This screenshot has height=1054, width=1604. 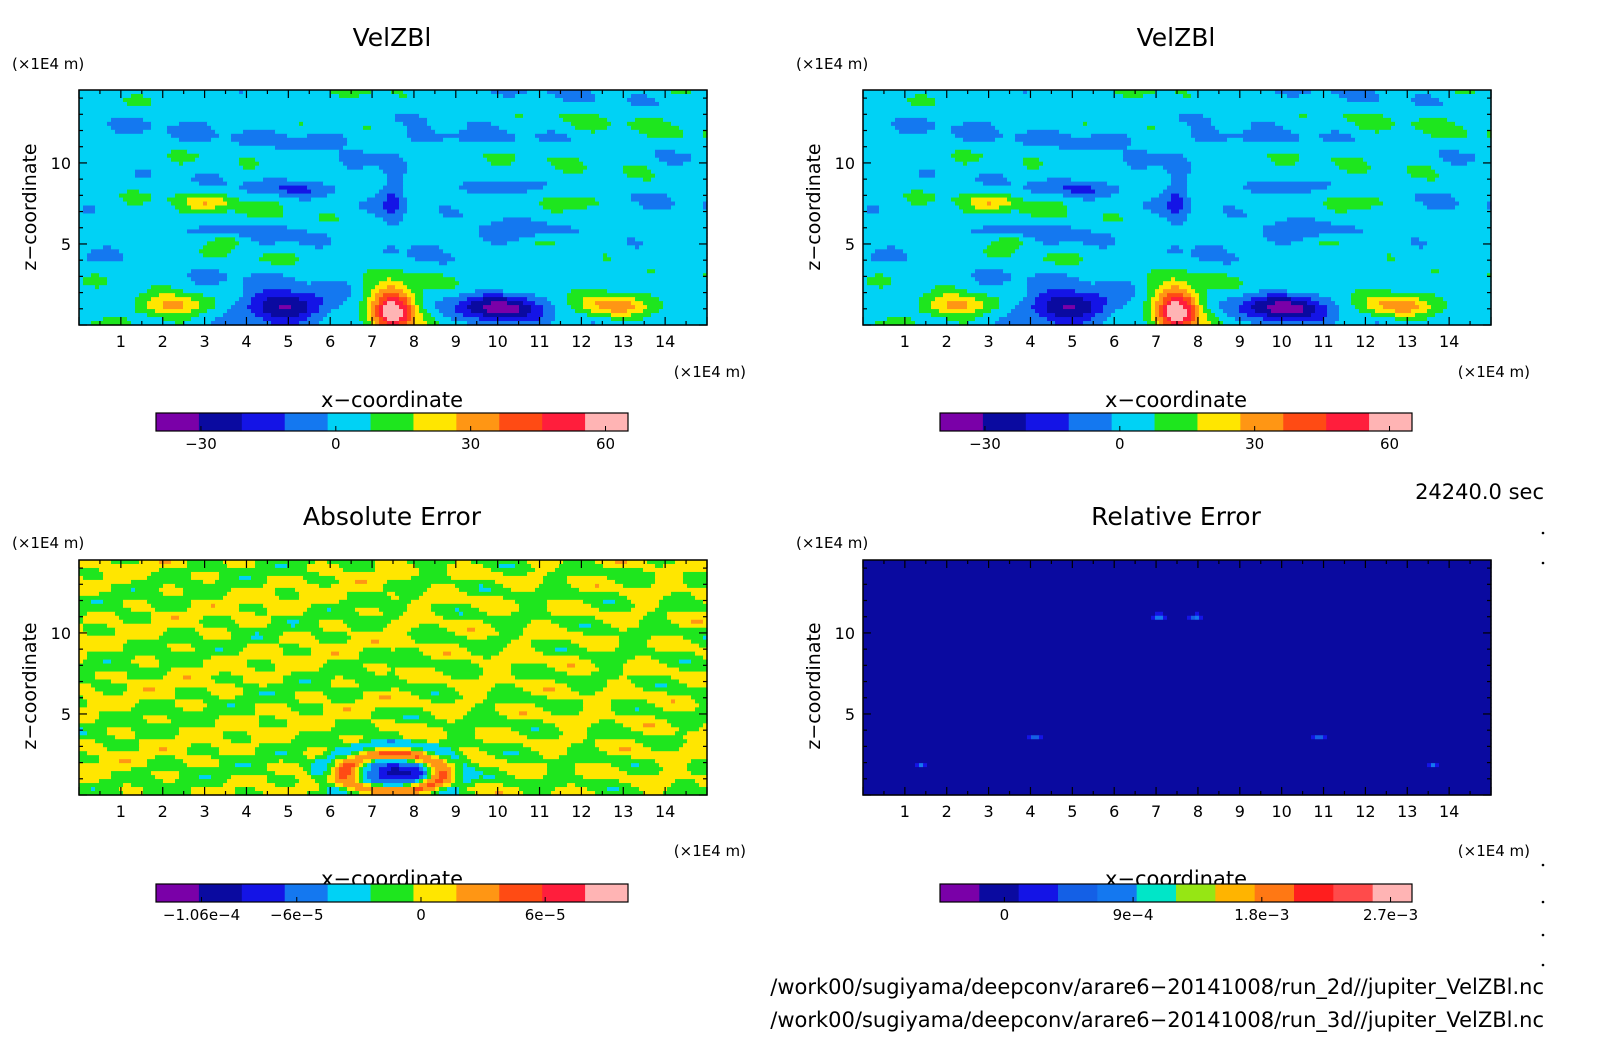 What do you see at coordinates (1178, 903) in the screenshot?
I see `colorbar: 0 9e−4 1.8e−3 2.7e−3` at bounding box center [1178, 903].